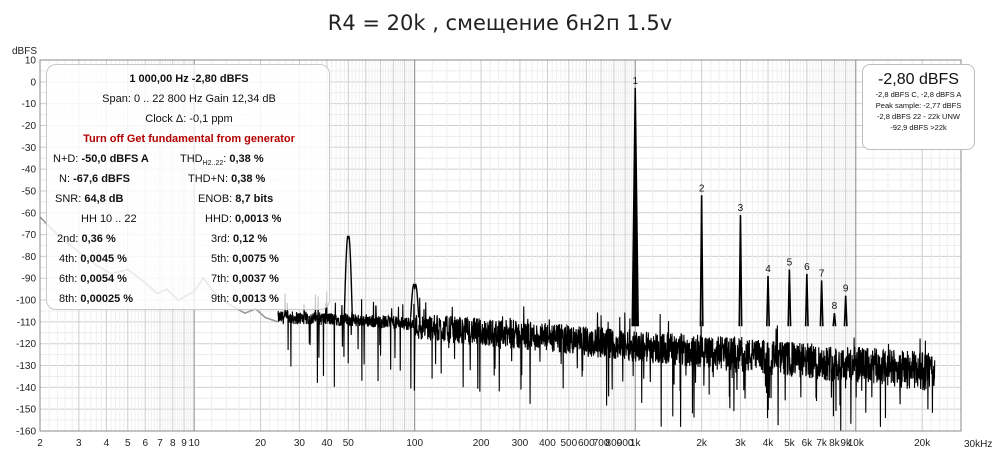 This screenshot has height=454, width=1001. Describe the element at coordinates (261, 443) in the screenshot. I see `x-tick-label: 20` at that location.